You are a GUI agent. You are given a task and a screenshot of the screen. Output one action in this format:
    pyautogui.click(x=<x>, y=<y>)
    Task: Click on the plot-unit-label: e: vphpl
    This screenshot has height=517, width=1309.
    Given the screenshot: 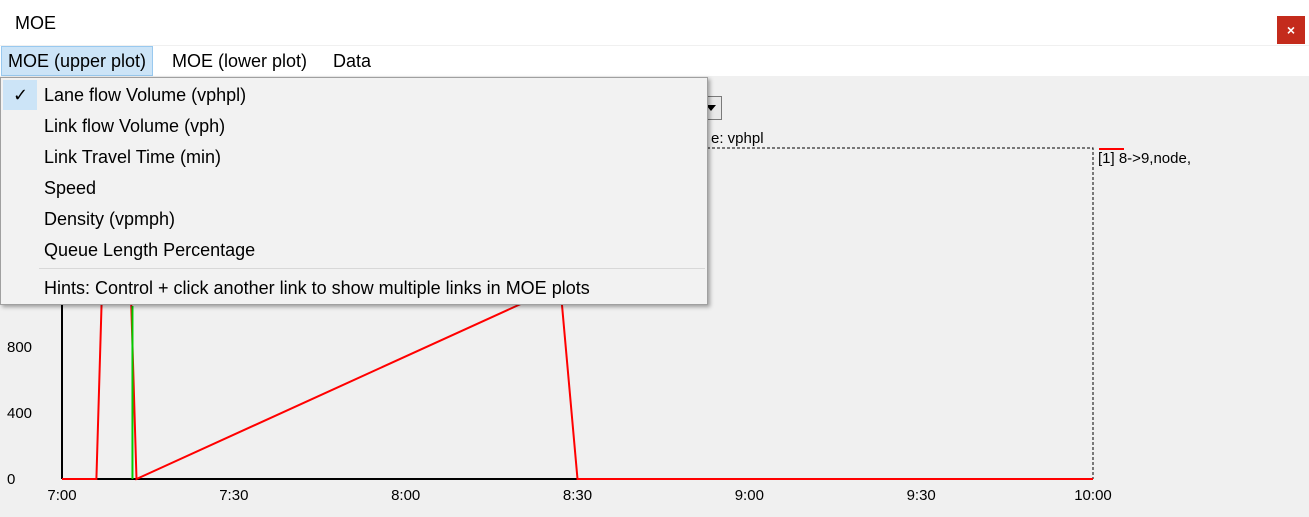 What is the action you would take?
    pyautogui.click(x=737, y=138)
    